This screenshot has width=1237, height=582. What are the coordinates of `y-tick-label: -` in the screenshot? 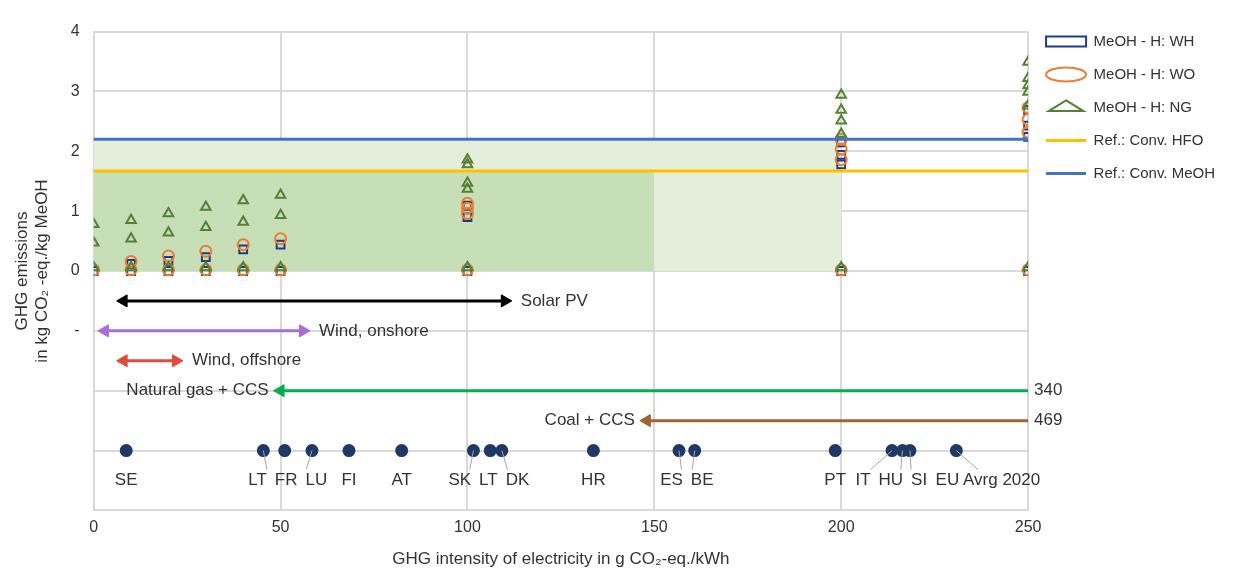 It's located at (77, 330).